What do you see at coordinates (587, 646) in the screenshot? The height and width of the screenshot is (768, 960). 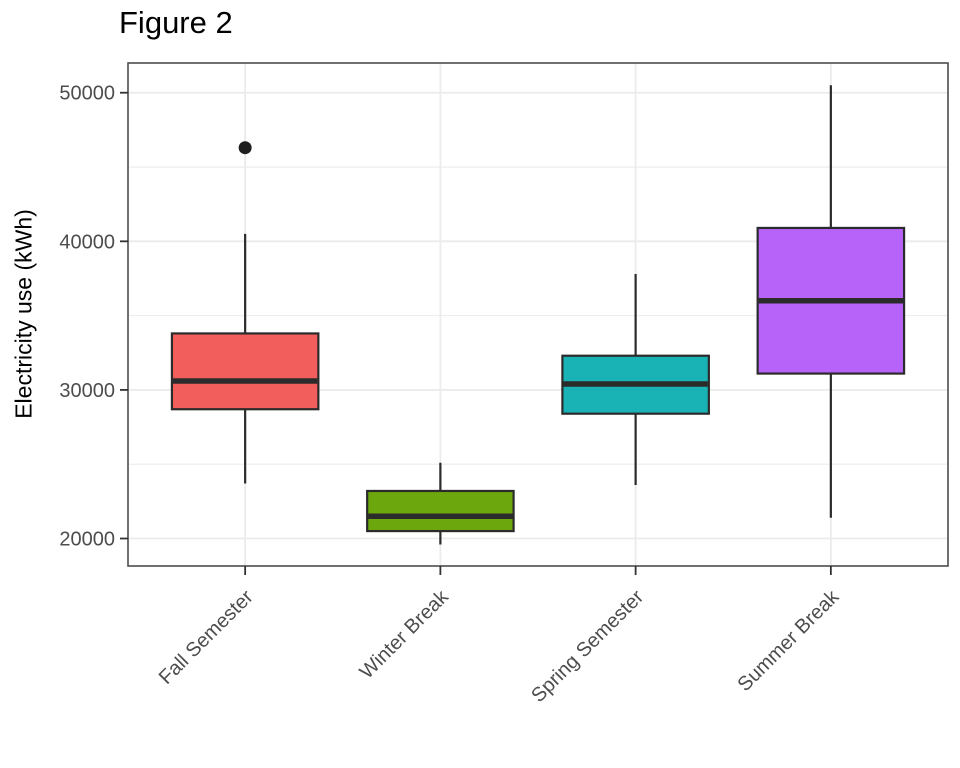 I see `x-tick-label: Spring Semester` at bounding box center [587, 646].